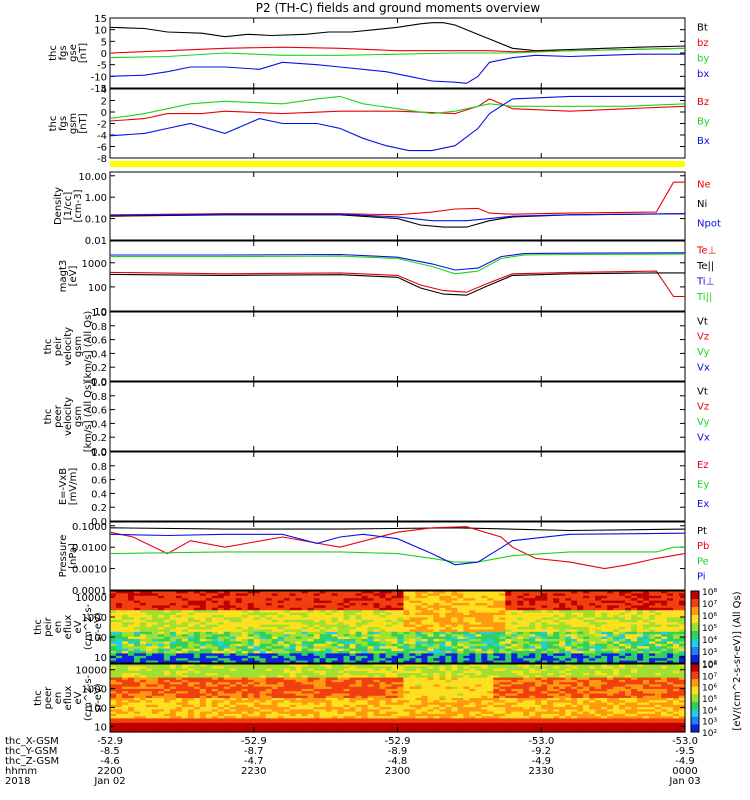 This screenshot has width=750, height=800. I want to click on efield-frame, so click(397, 486).